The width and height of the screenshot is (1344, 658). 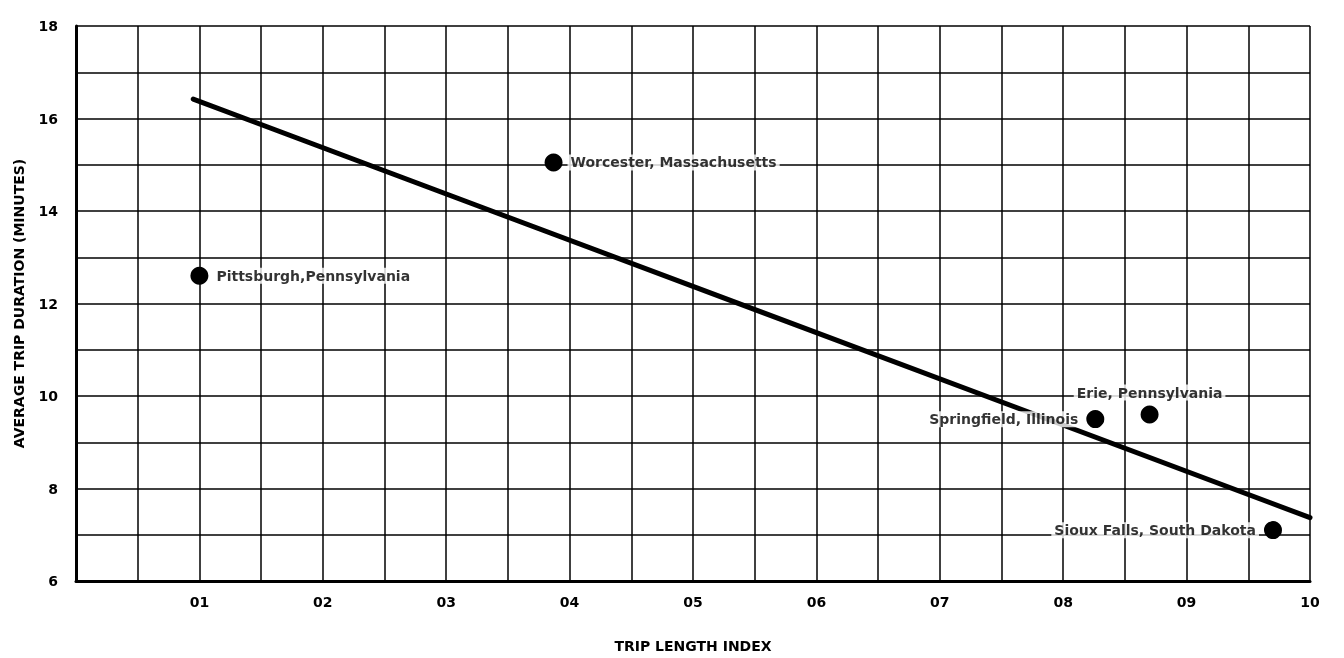 I want to click on y-tick-label: 14, so click(x=48, y=211).